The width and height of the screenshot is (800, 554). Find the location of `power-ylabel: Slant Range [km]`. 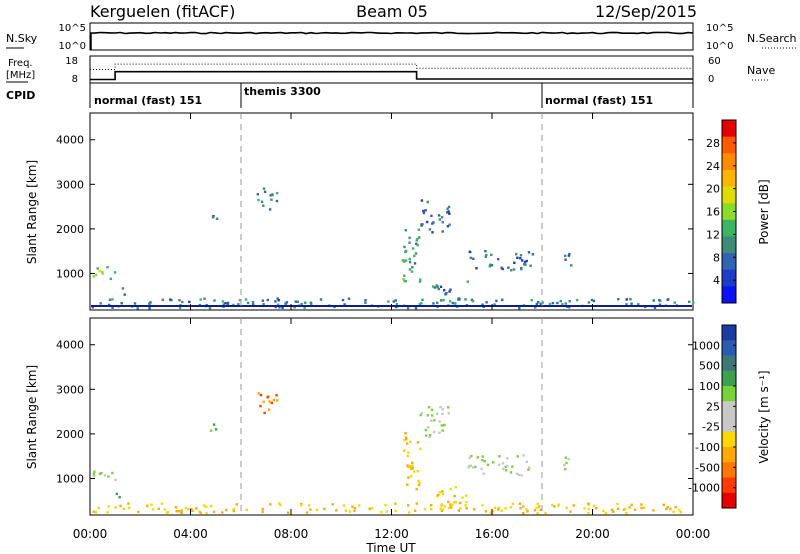

power-ylabel: Slant Range [km] is located at coordinates (32, 212).